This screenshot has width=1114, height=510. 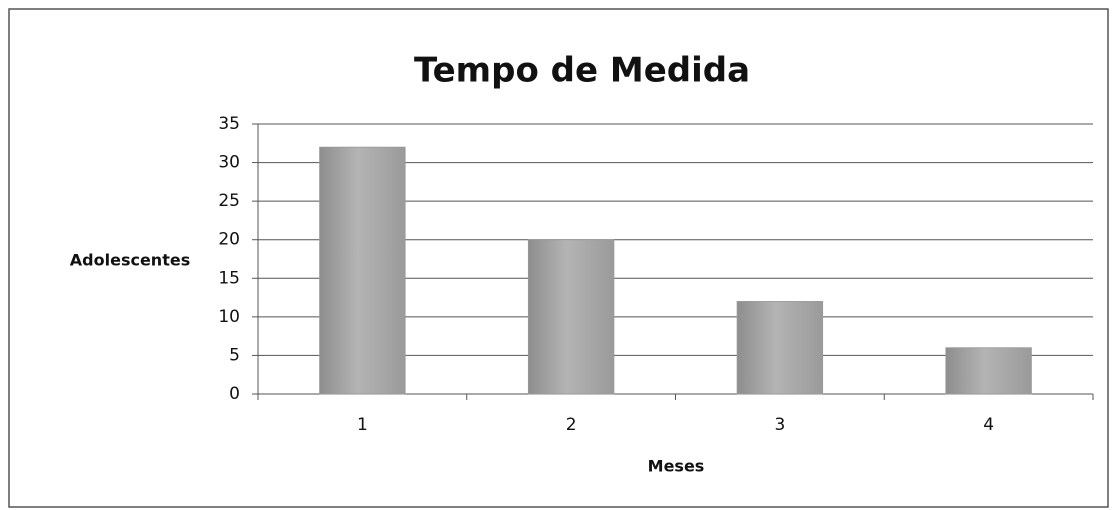 What do you see at coordinates (229, 317) in the screenshot?
I see `y-tick-label: 10` at bounding box center [229, 317].